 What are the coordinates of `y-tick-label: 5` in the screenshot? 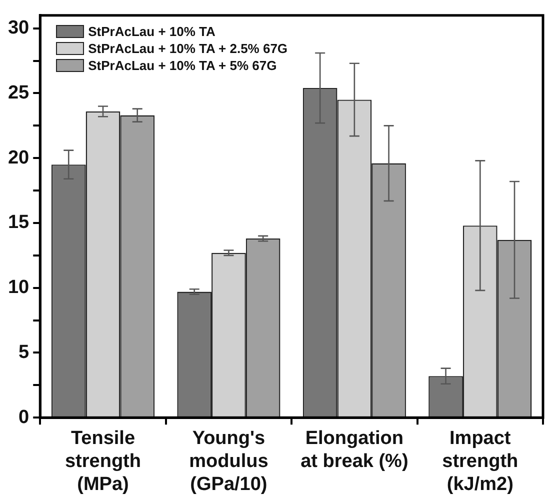 It's located at (24, 352).